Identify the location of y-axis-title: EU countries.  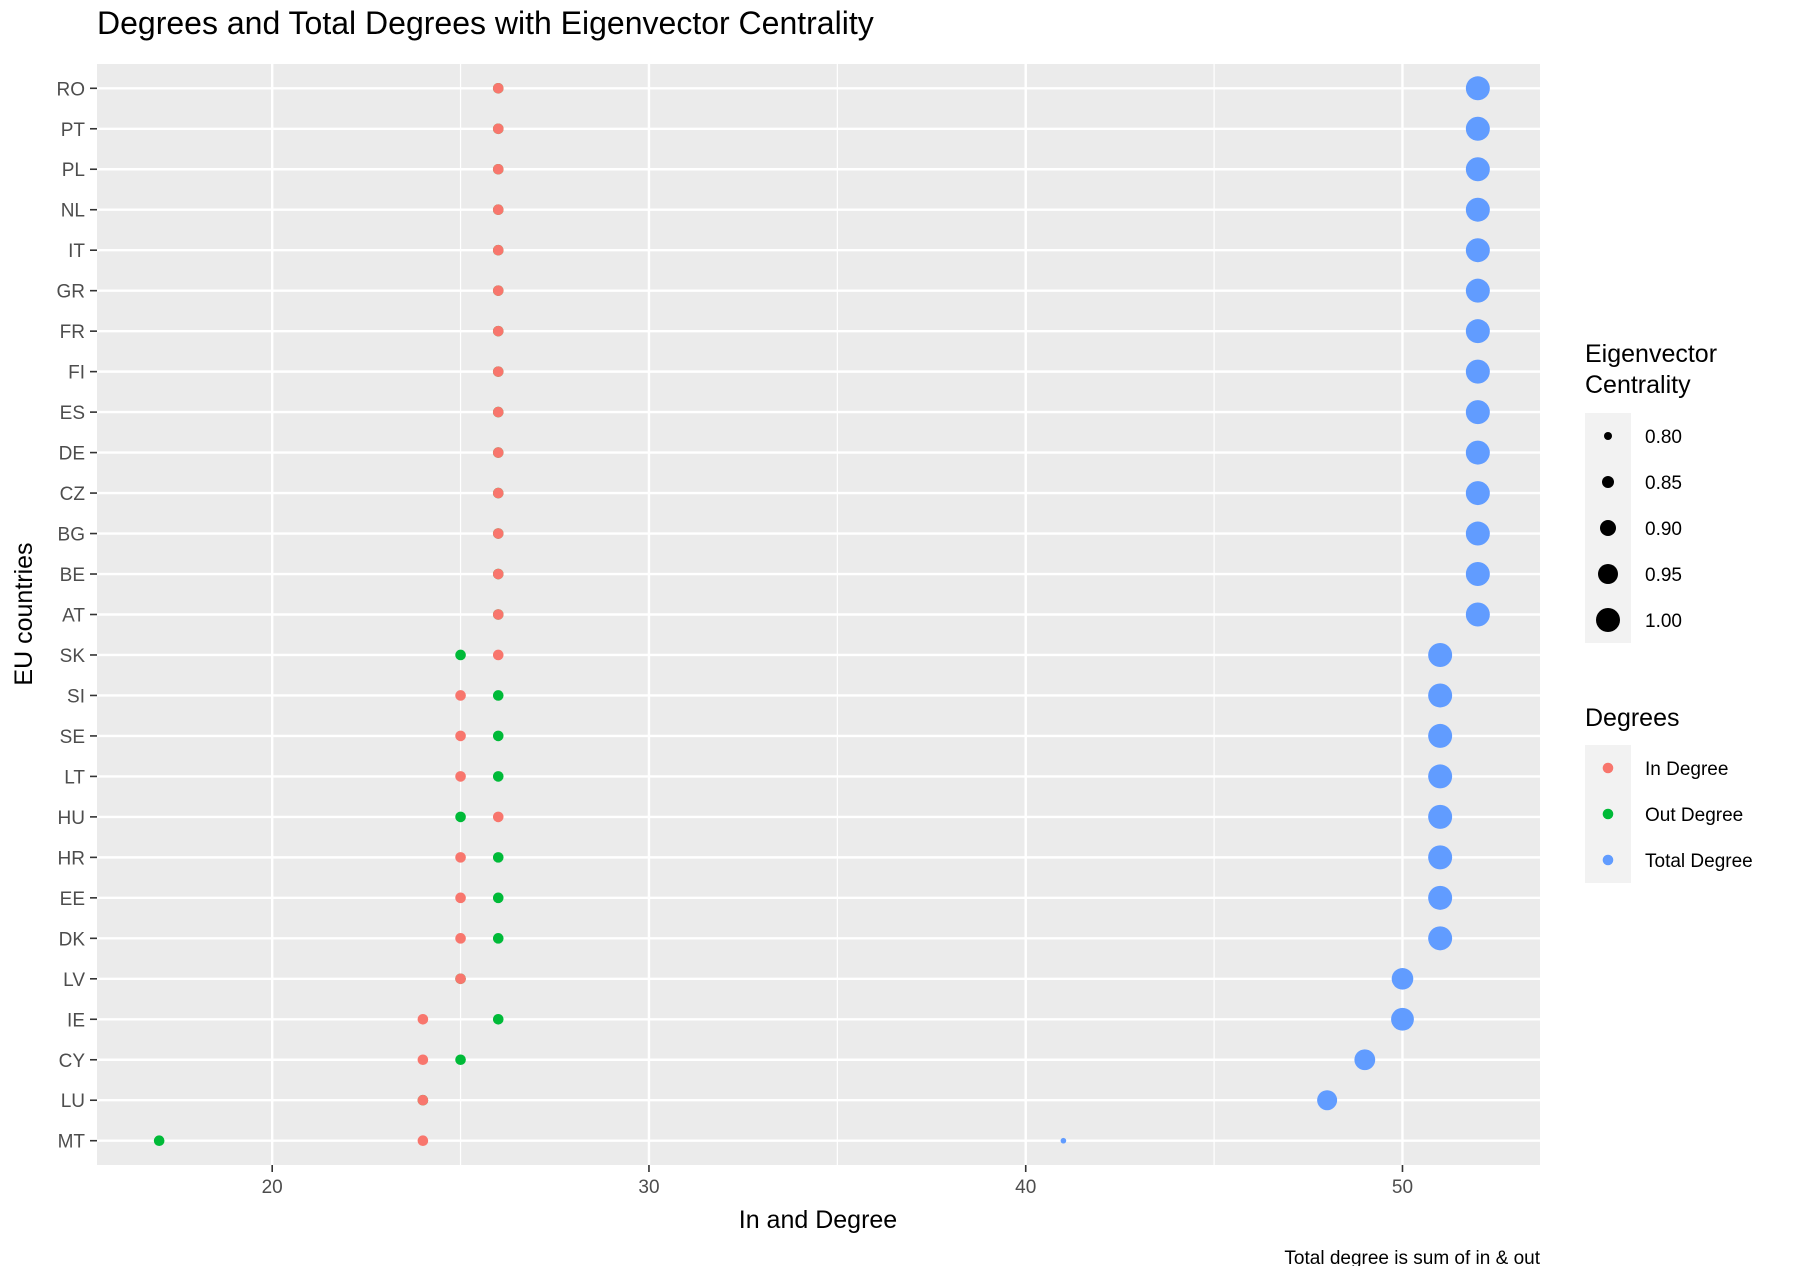
(24, 613).